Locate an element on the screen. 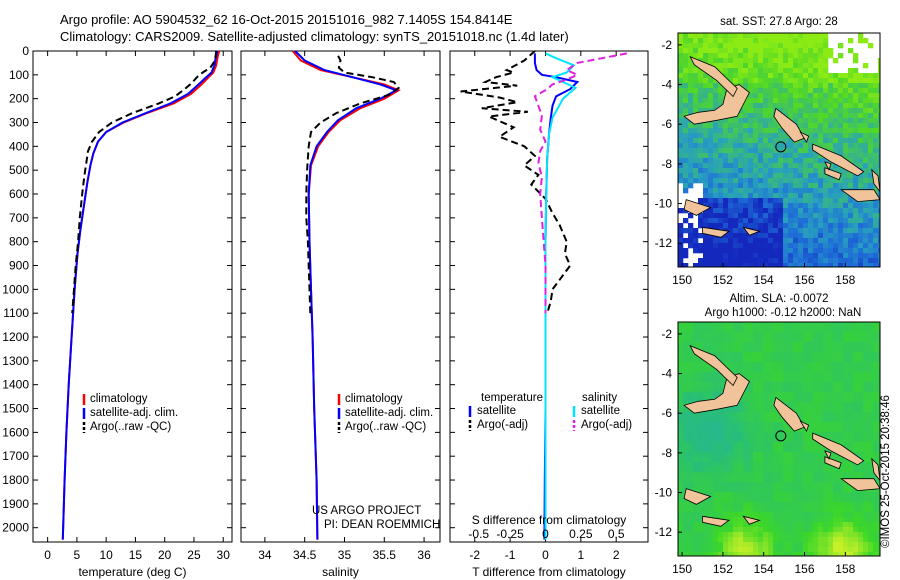 This screenshot has width=900, height=580. depth-tick-label: 1700 is located at coordinates (15, 456).